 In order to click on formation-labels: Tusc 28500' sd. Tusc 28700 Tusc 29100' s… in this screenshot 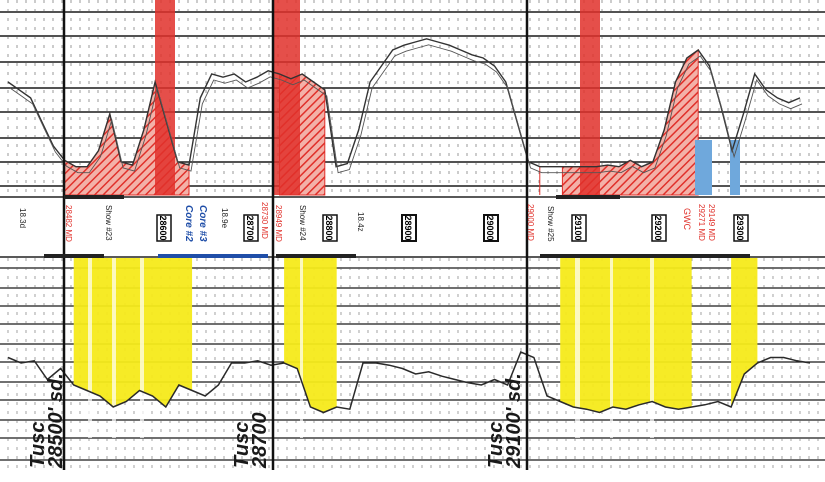, I will do `click(276, 421)`.